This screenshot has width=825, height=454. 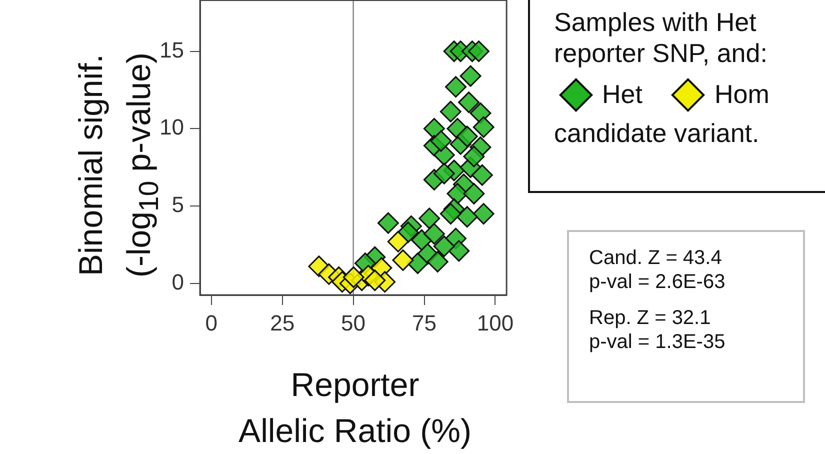 What do you see at coordinates (657, 133) in the screenshot?
I see `text: candidate variant.` at bounding box center [657, 133].